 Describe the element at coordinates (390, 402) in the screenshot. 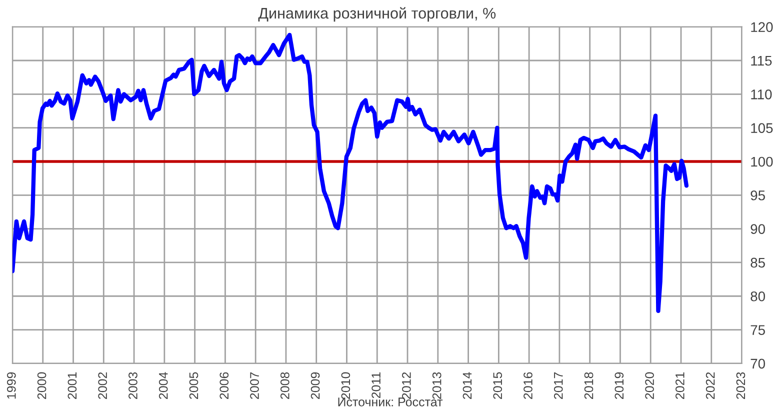

I see `text: Источник: Росстат` at that location.